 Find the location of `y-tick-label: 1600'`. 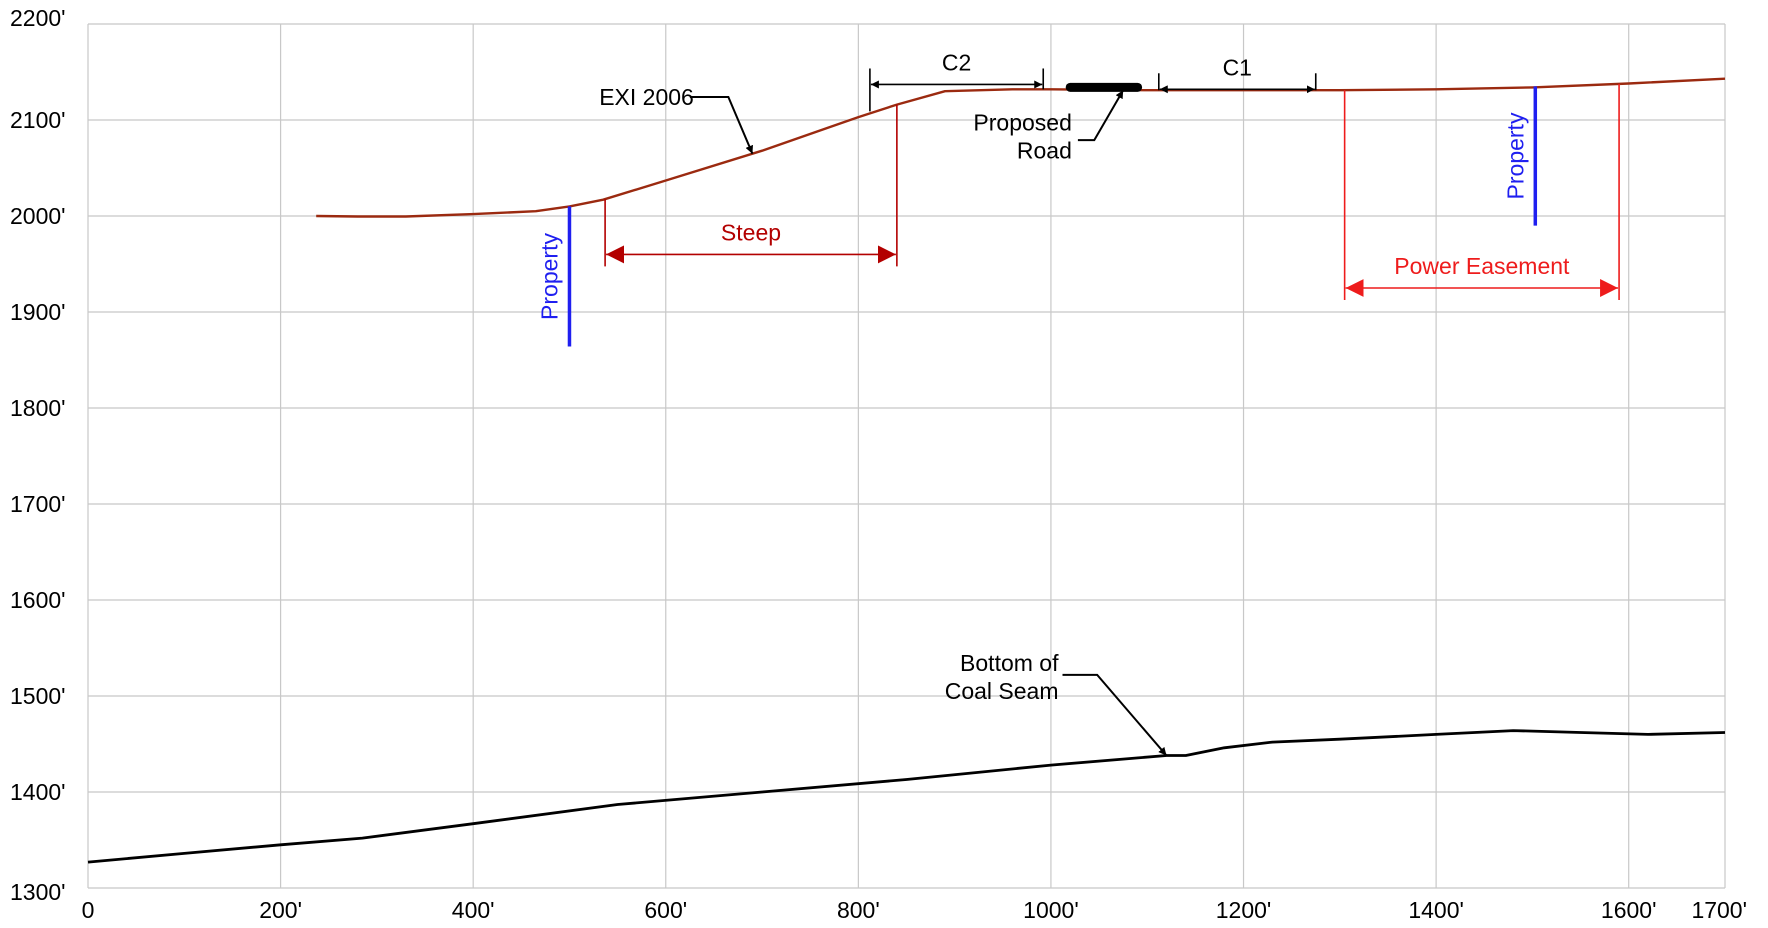

y-tick-label: 1600' is located at coordinates (38, 600).